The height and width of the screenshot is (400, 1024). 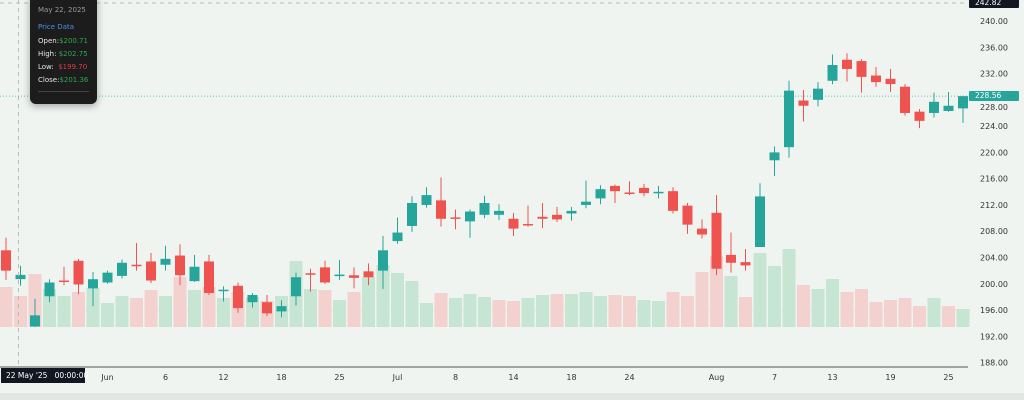 I want to click on bottom-scrollbar, so click(x=512, y=396).